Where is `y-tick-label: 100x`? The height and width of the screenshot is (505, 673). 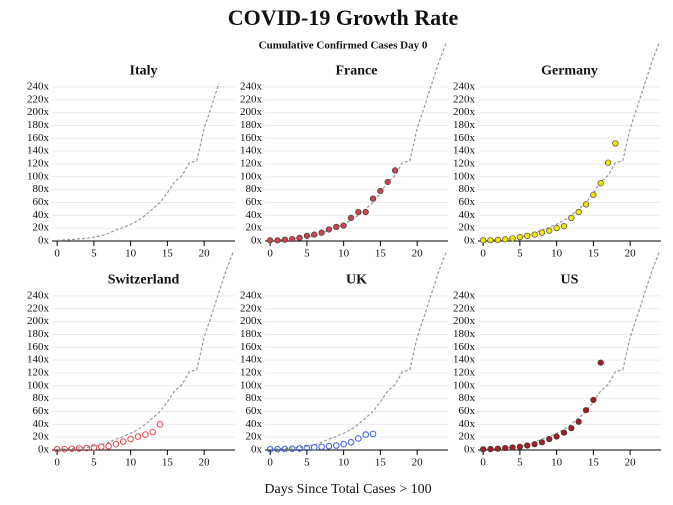
y-tick-label: 100x is located at coordinates (38, 385).